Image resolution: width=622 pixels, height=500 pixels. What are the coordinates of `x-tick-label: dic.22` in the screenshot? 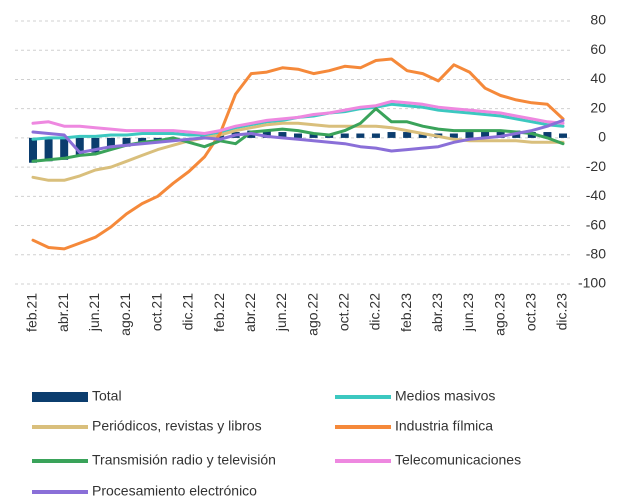 It's located at (375, 312).